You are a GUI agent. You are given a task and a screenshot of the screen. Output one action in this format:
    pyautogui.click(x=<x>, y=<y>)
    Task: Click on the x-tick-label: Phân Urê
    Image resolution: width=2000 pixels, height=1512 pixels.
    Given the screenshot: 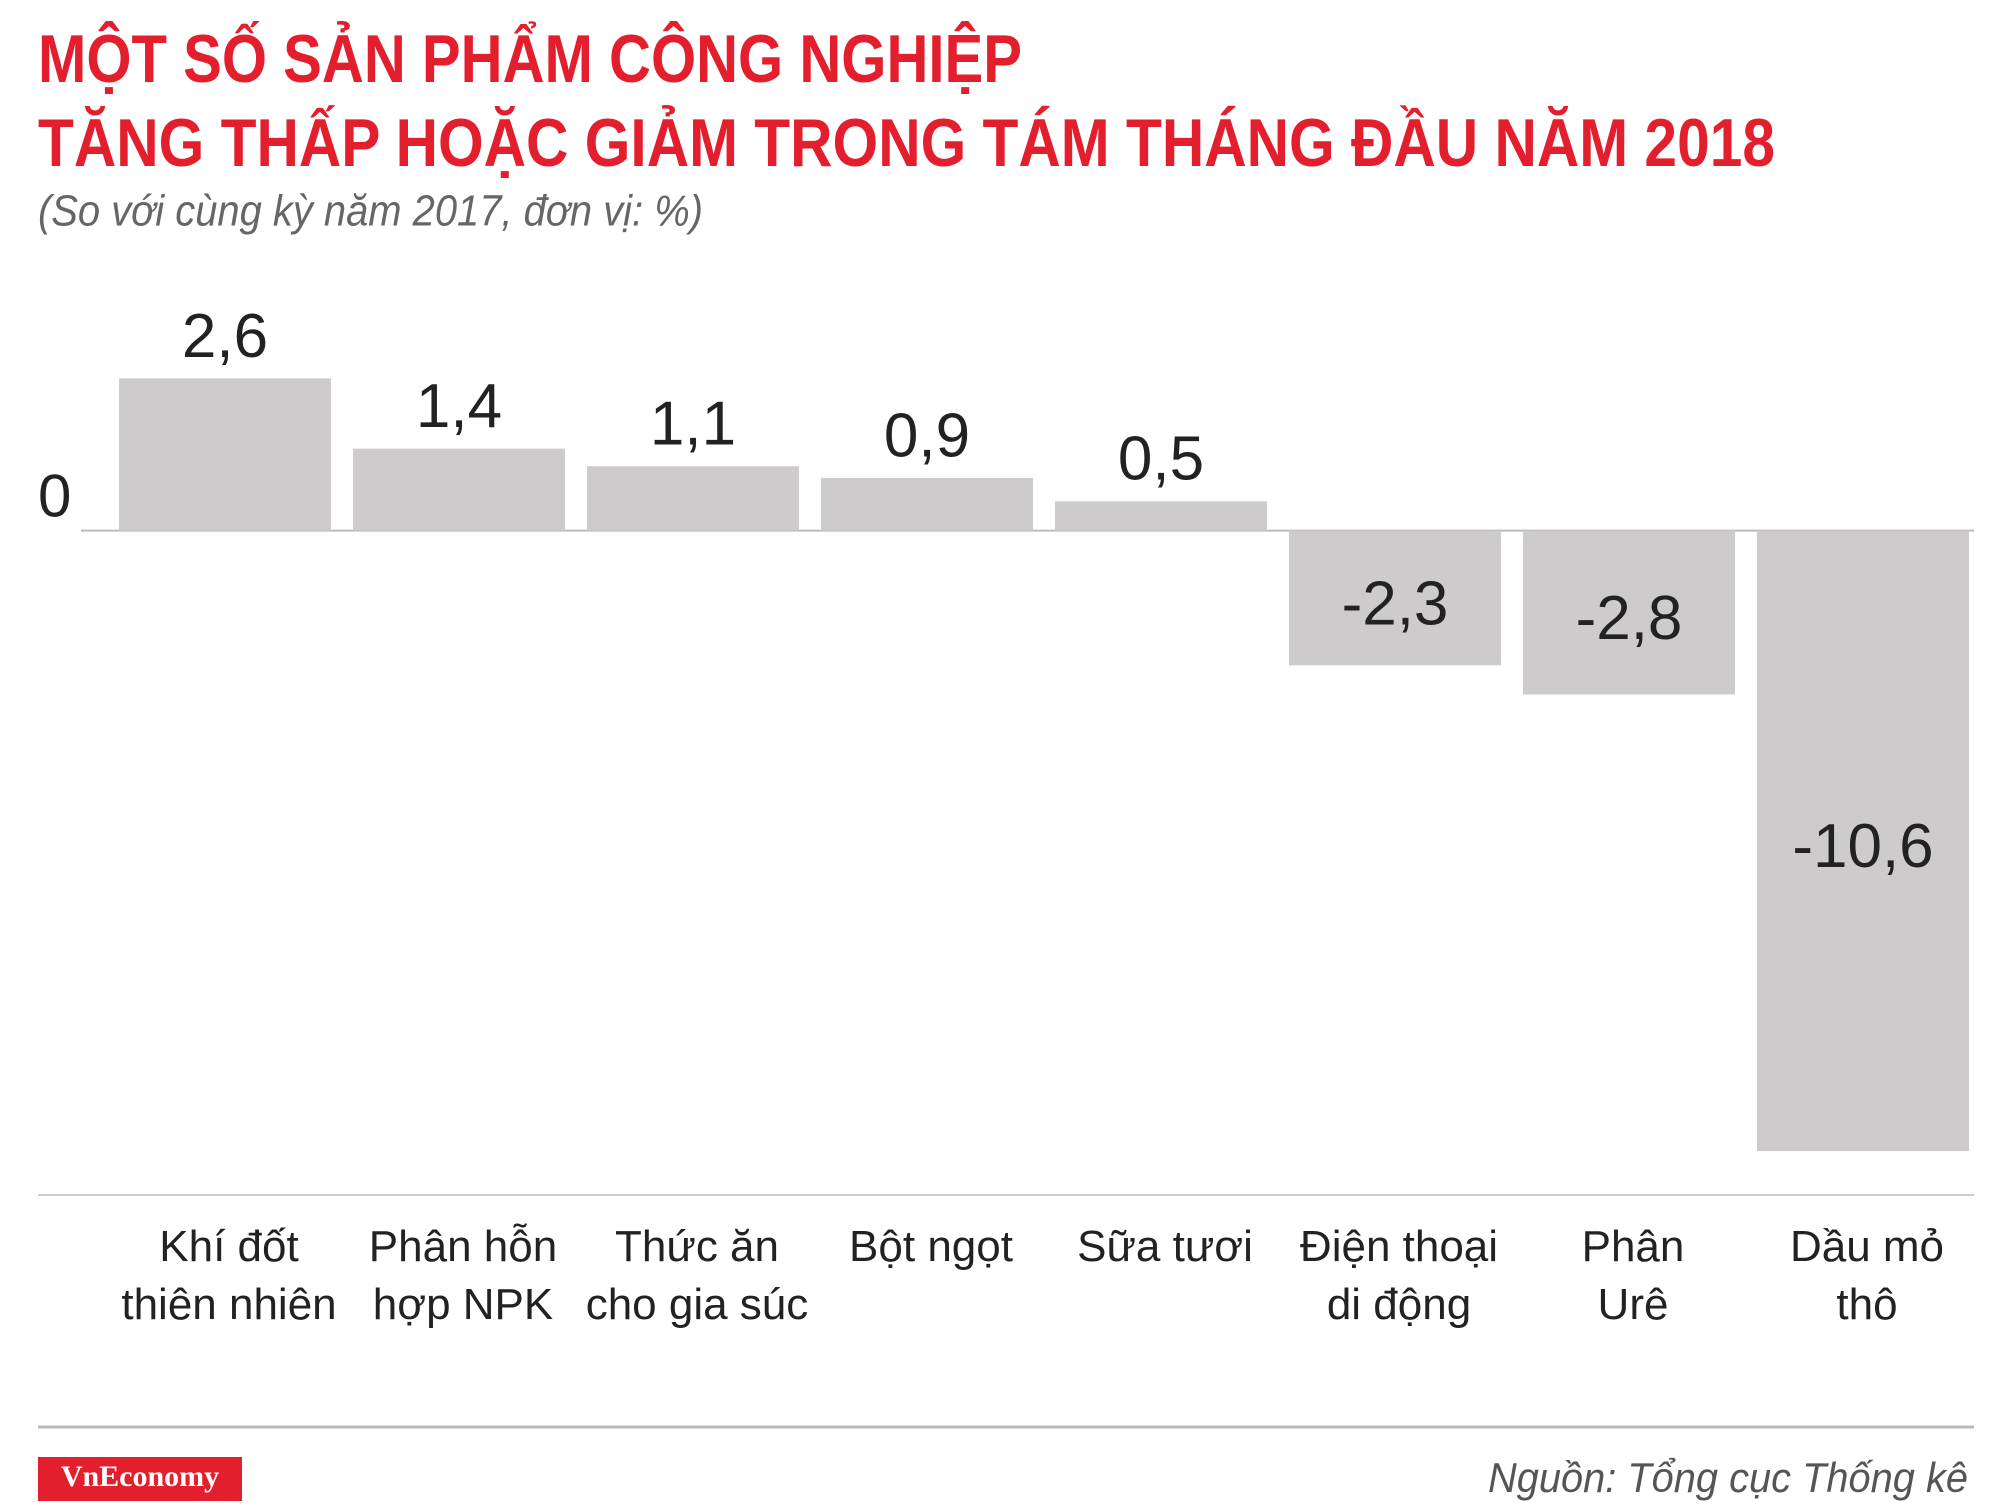 What is the action you would take?
    pyautogui.click(x=1633, y=1275)
    